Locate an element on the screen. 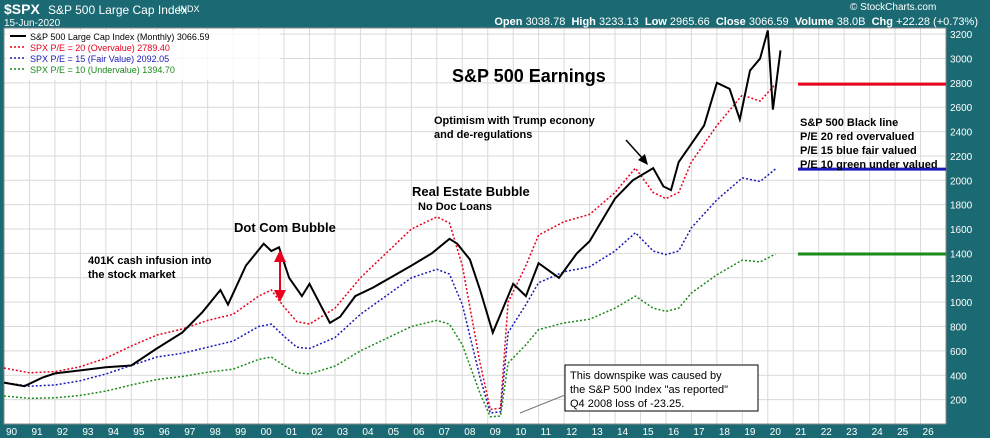  x-tick-label: 07 is located at coordinates (445, 432).